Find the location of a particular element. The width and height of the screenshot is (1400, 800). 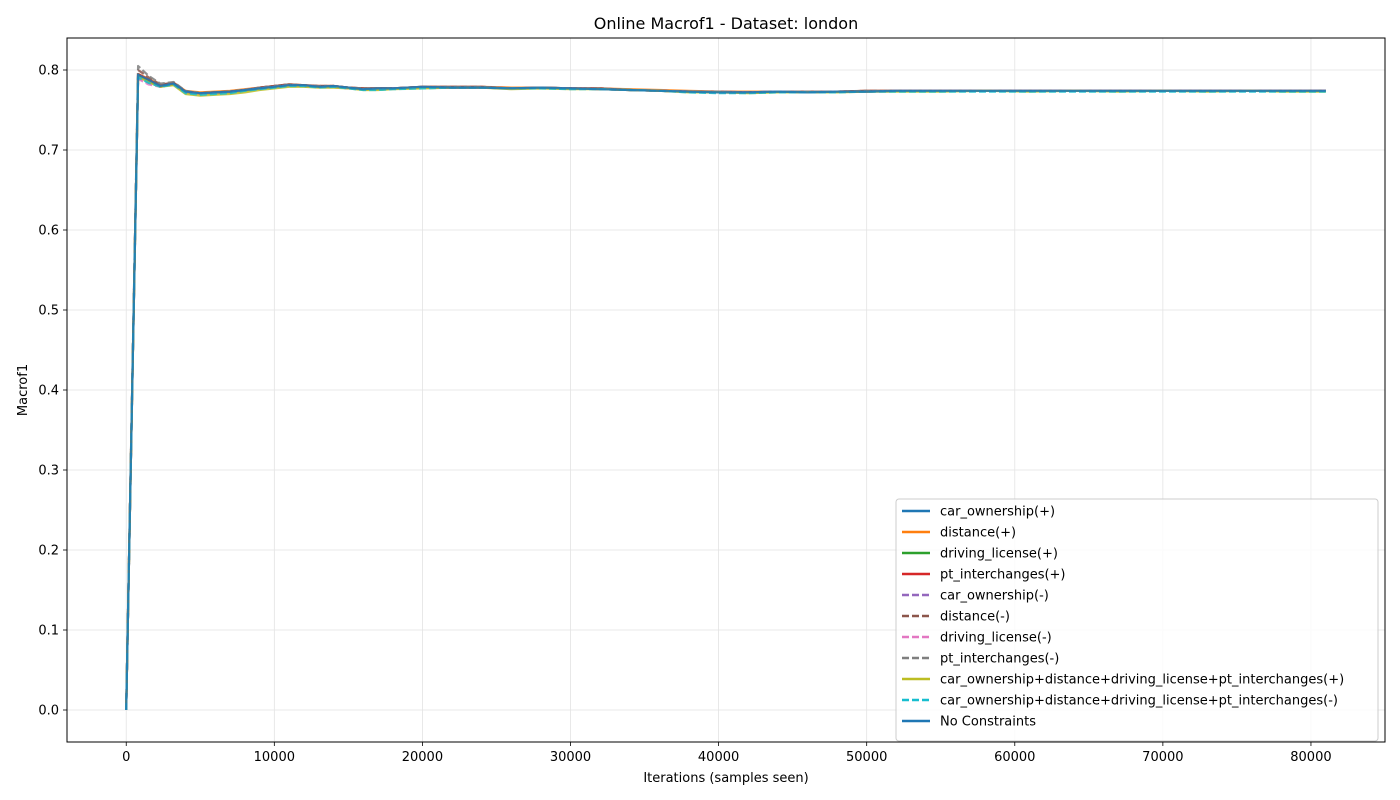

y-tick-label: 0.7 is located at coordinates (48, 151).